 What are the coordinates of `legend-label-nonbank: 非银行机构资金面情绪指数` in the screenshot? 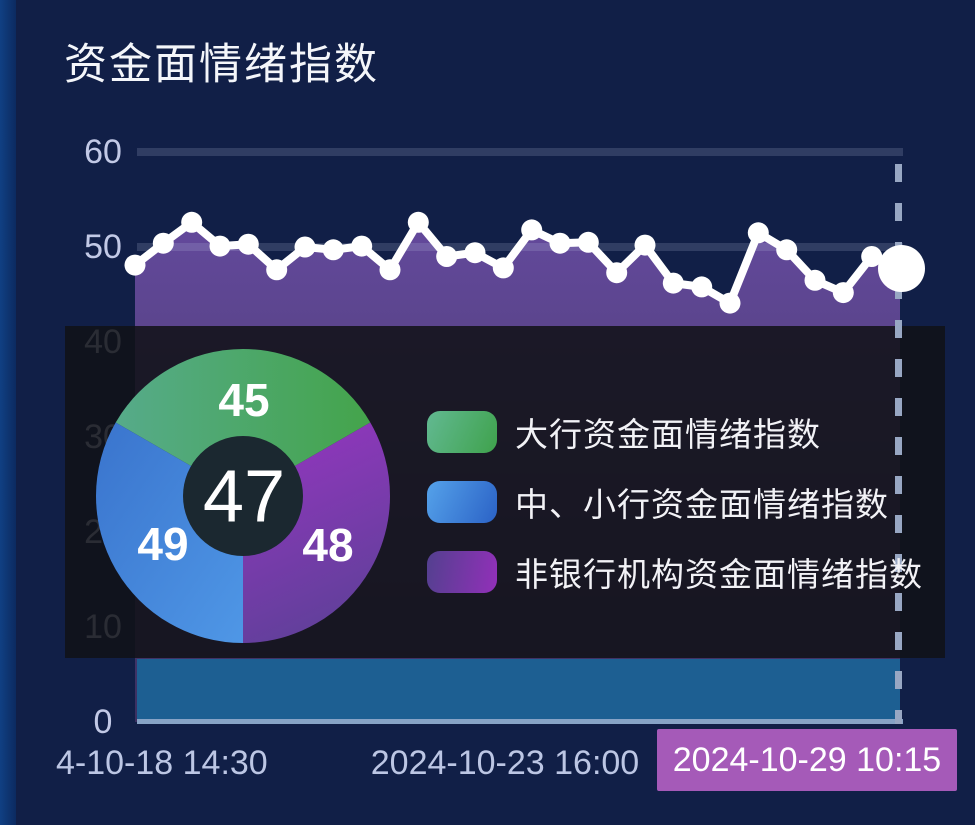 It's located at (719, 574).